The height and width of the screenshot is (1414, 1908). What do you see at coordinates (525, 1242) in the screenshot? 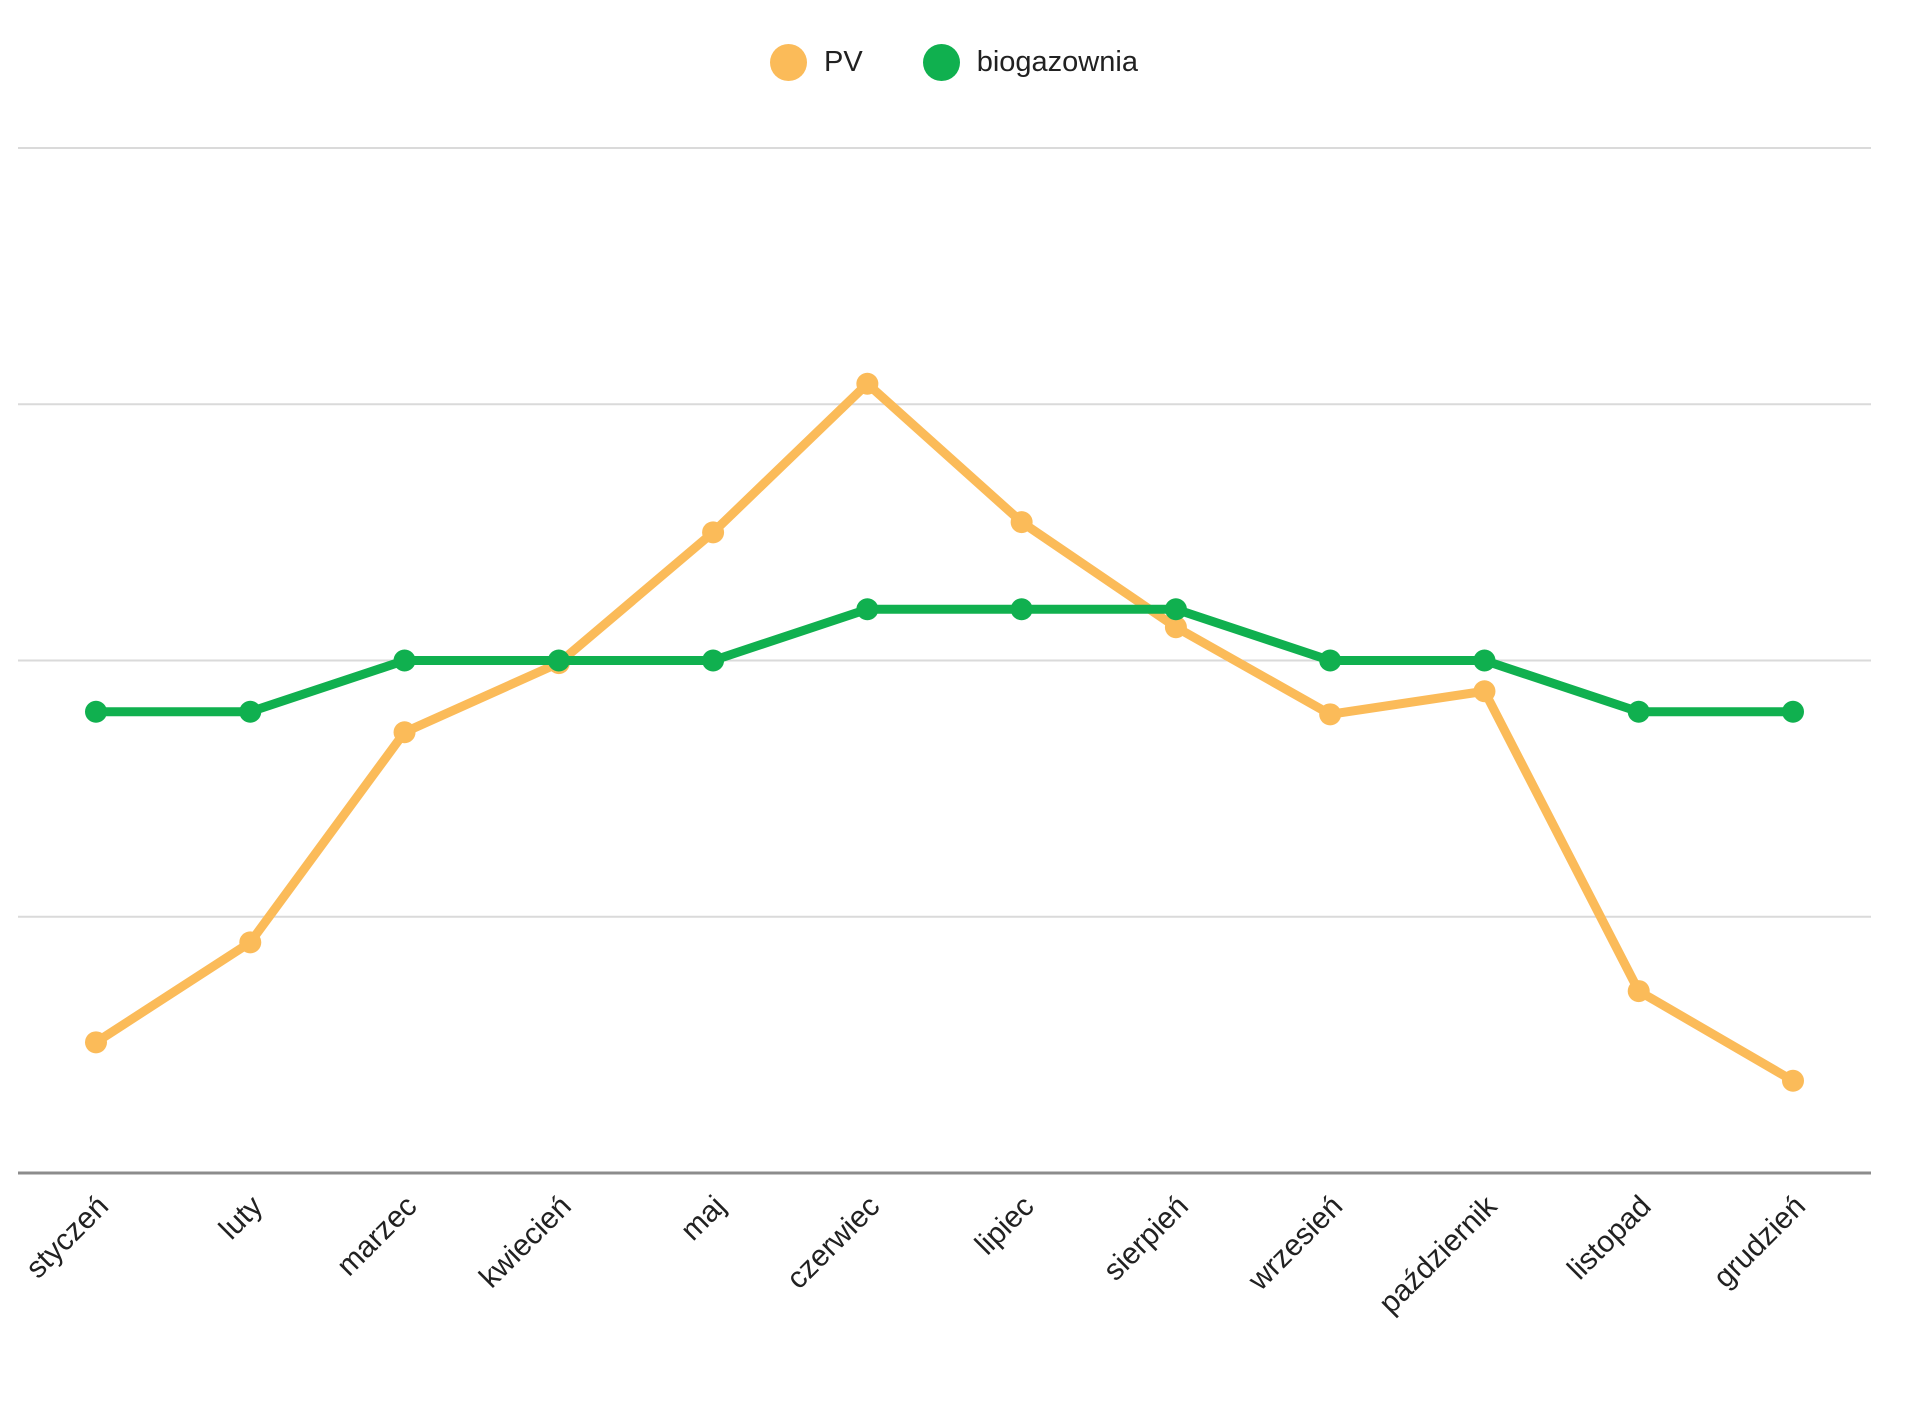
I see `x-axis-label-kwiecień: kwiecień` at bounding box center [525, 1242].